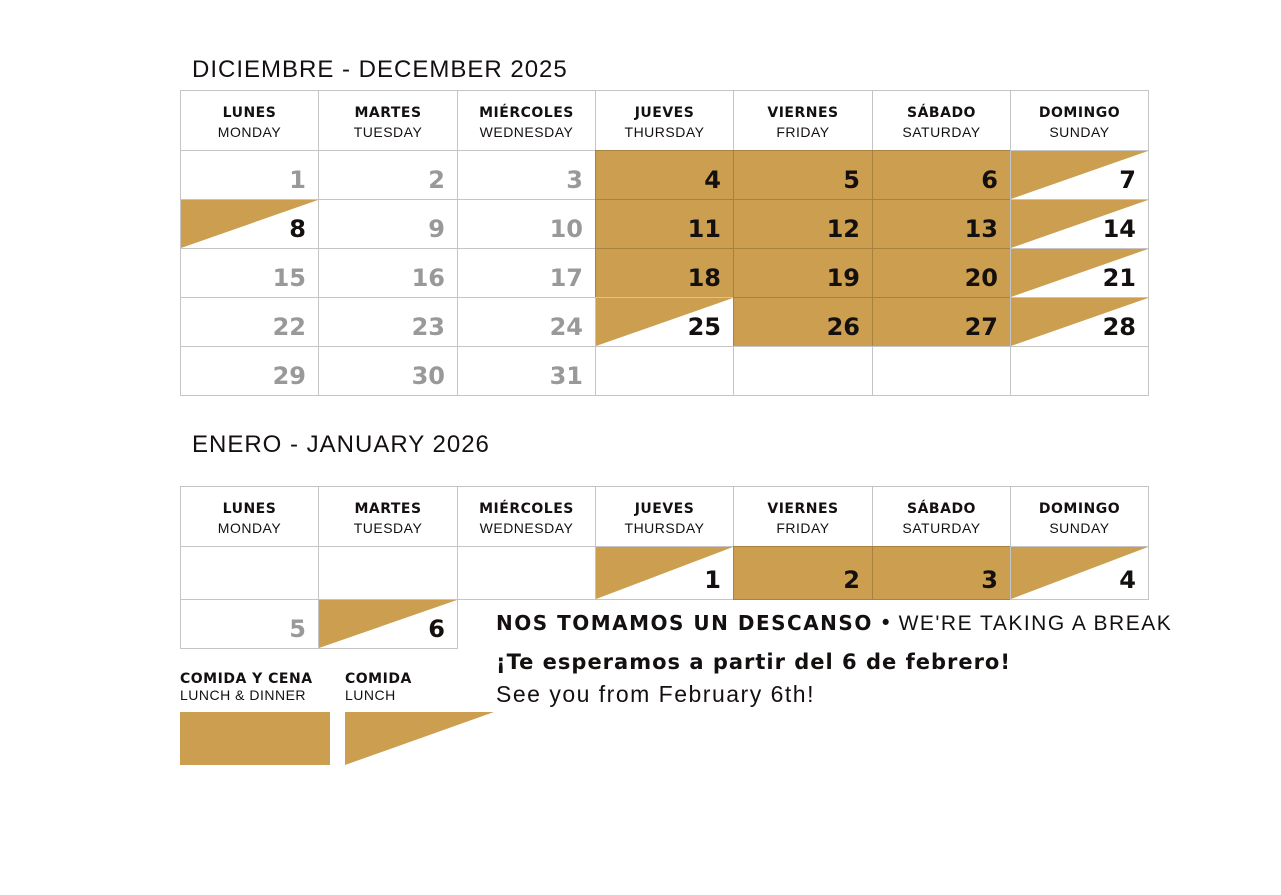  I want to click on day-cell-closed: 10, so click(526, 224).